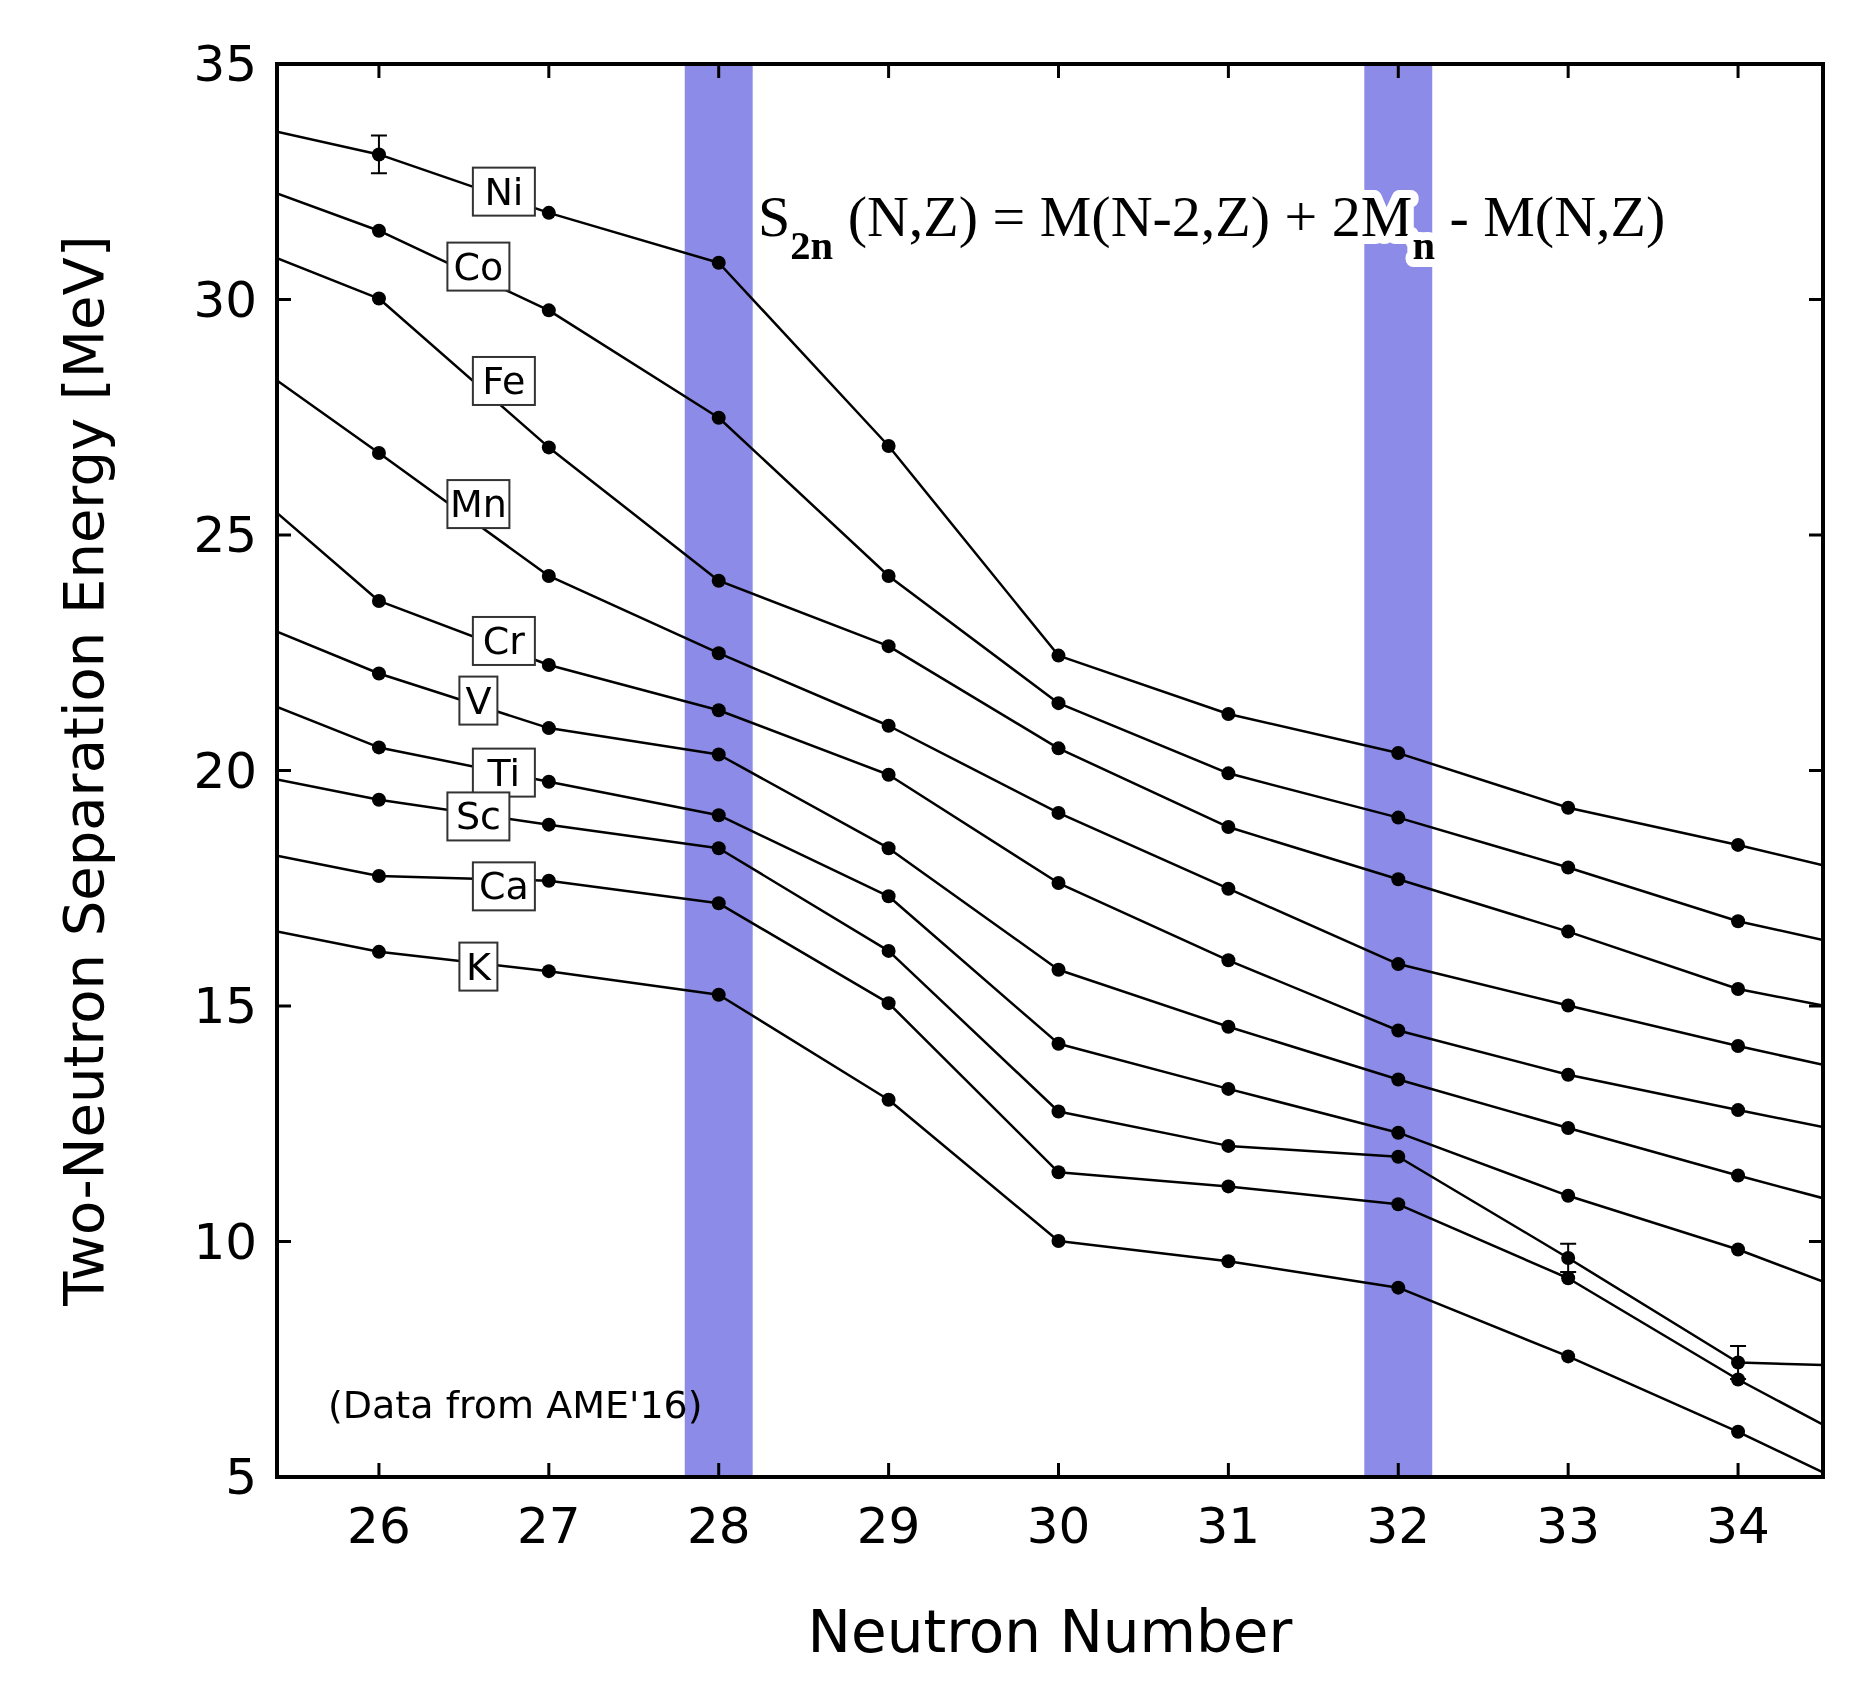 This screenshot has height=1696, width=1866. Describe the element at coordinates (478, 266) in the screenshot. I see `series-label: Co` at that location.